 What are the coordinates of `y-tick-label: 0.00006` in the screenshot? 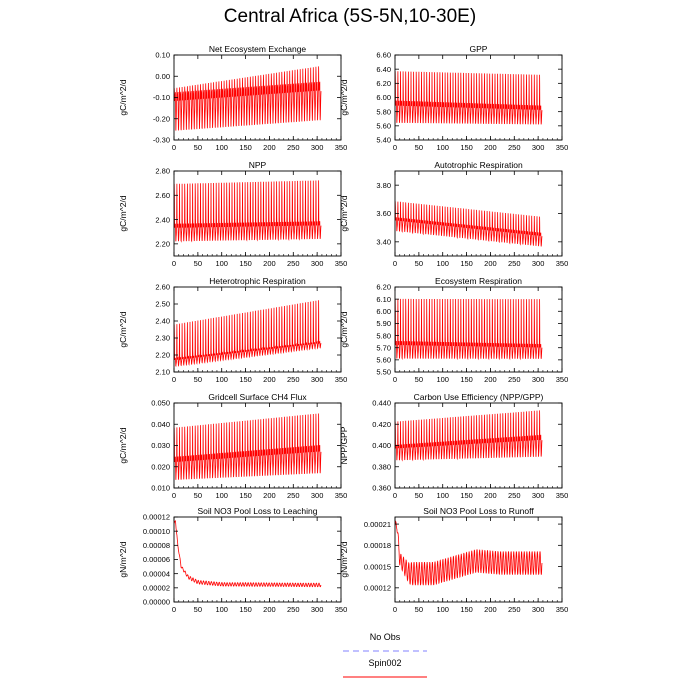 It's located at (156, 559).